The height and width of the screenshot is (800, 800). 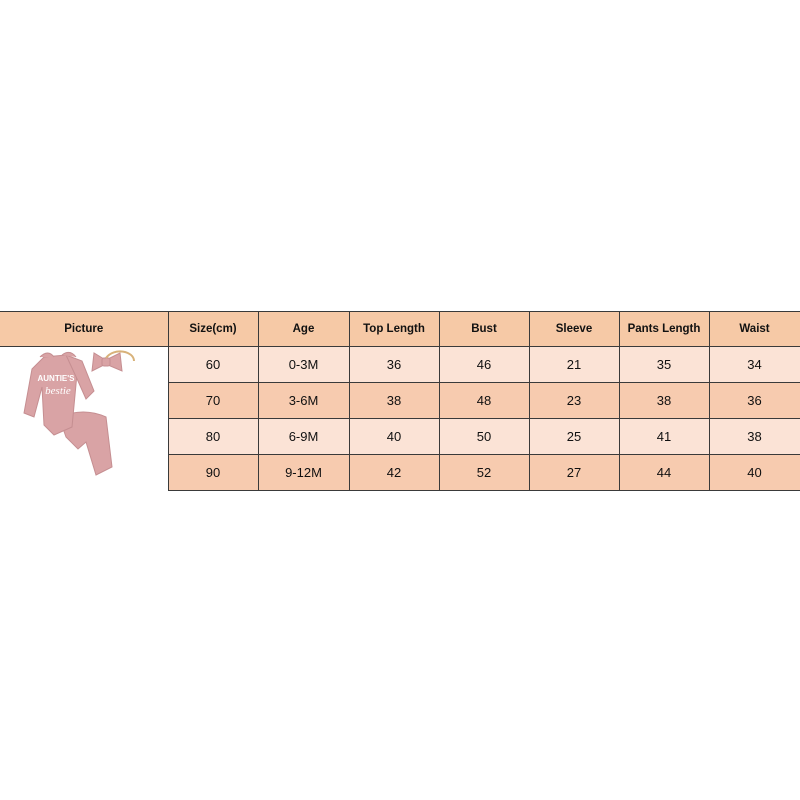 What do you see at coordinates (754, 436) in the screenshot?
I see `cell-waist: 38` at bounding box center [754, 436].